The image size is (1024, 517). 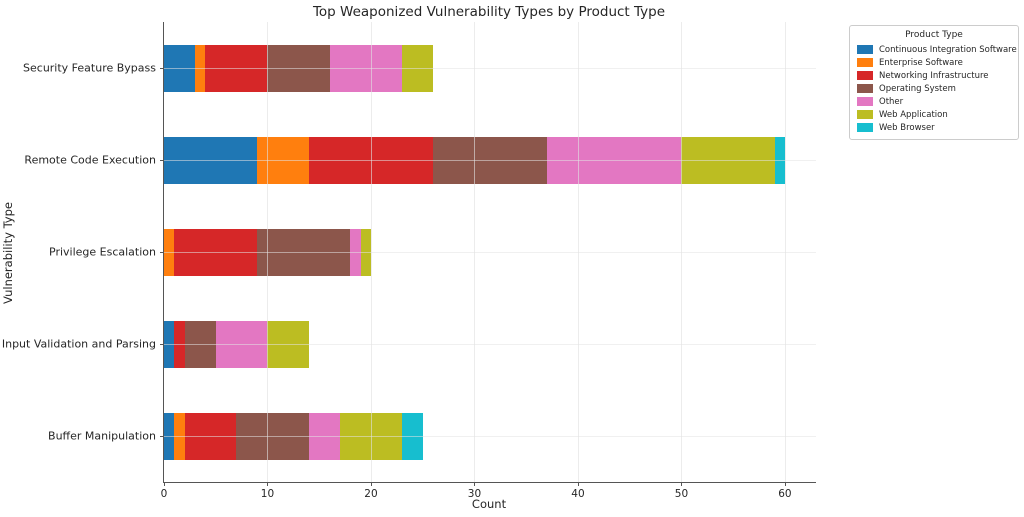 I want to click on x-tick-label: 40, so click(x=578, y=494).